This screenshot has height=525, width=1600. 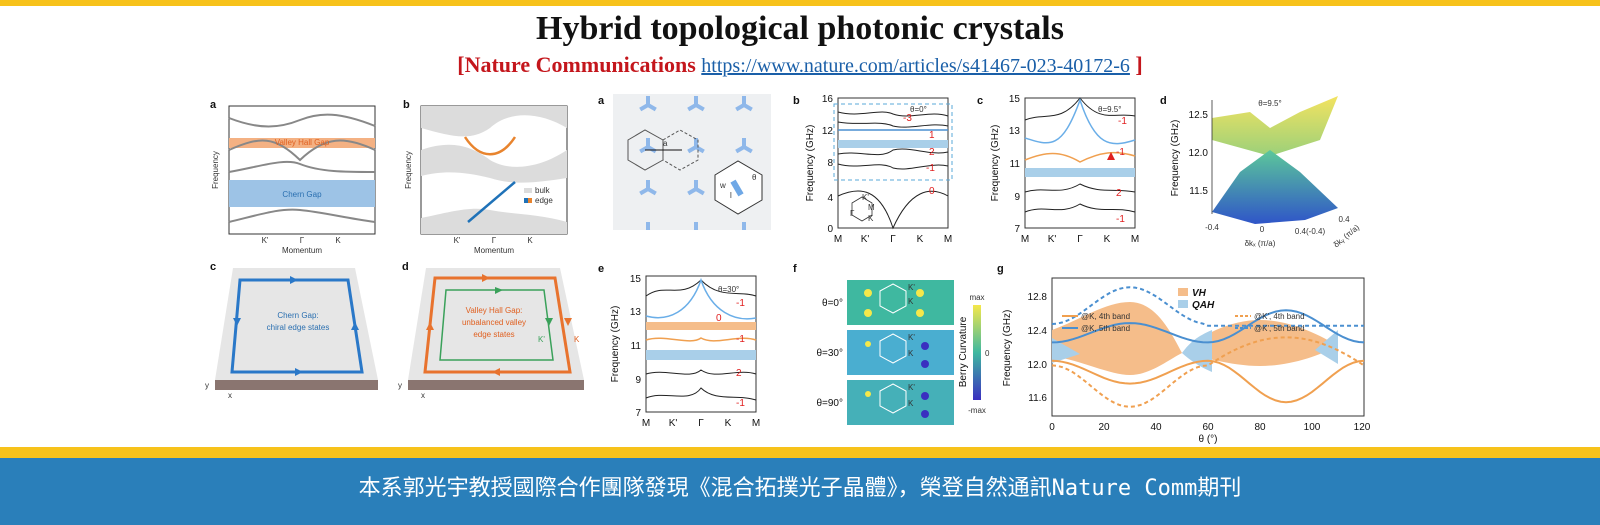 I want to click on colorbar-tick: 0, so click(x=987, y=353).